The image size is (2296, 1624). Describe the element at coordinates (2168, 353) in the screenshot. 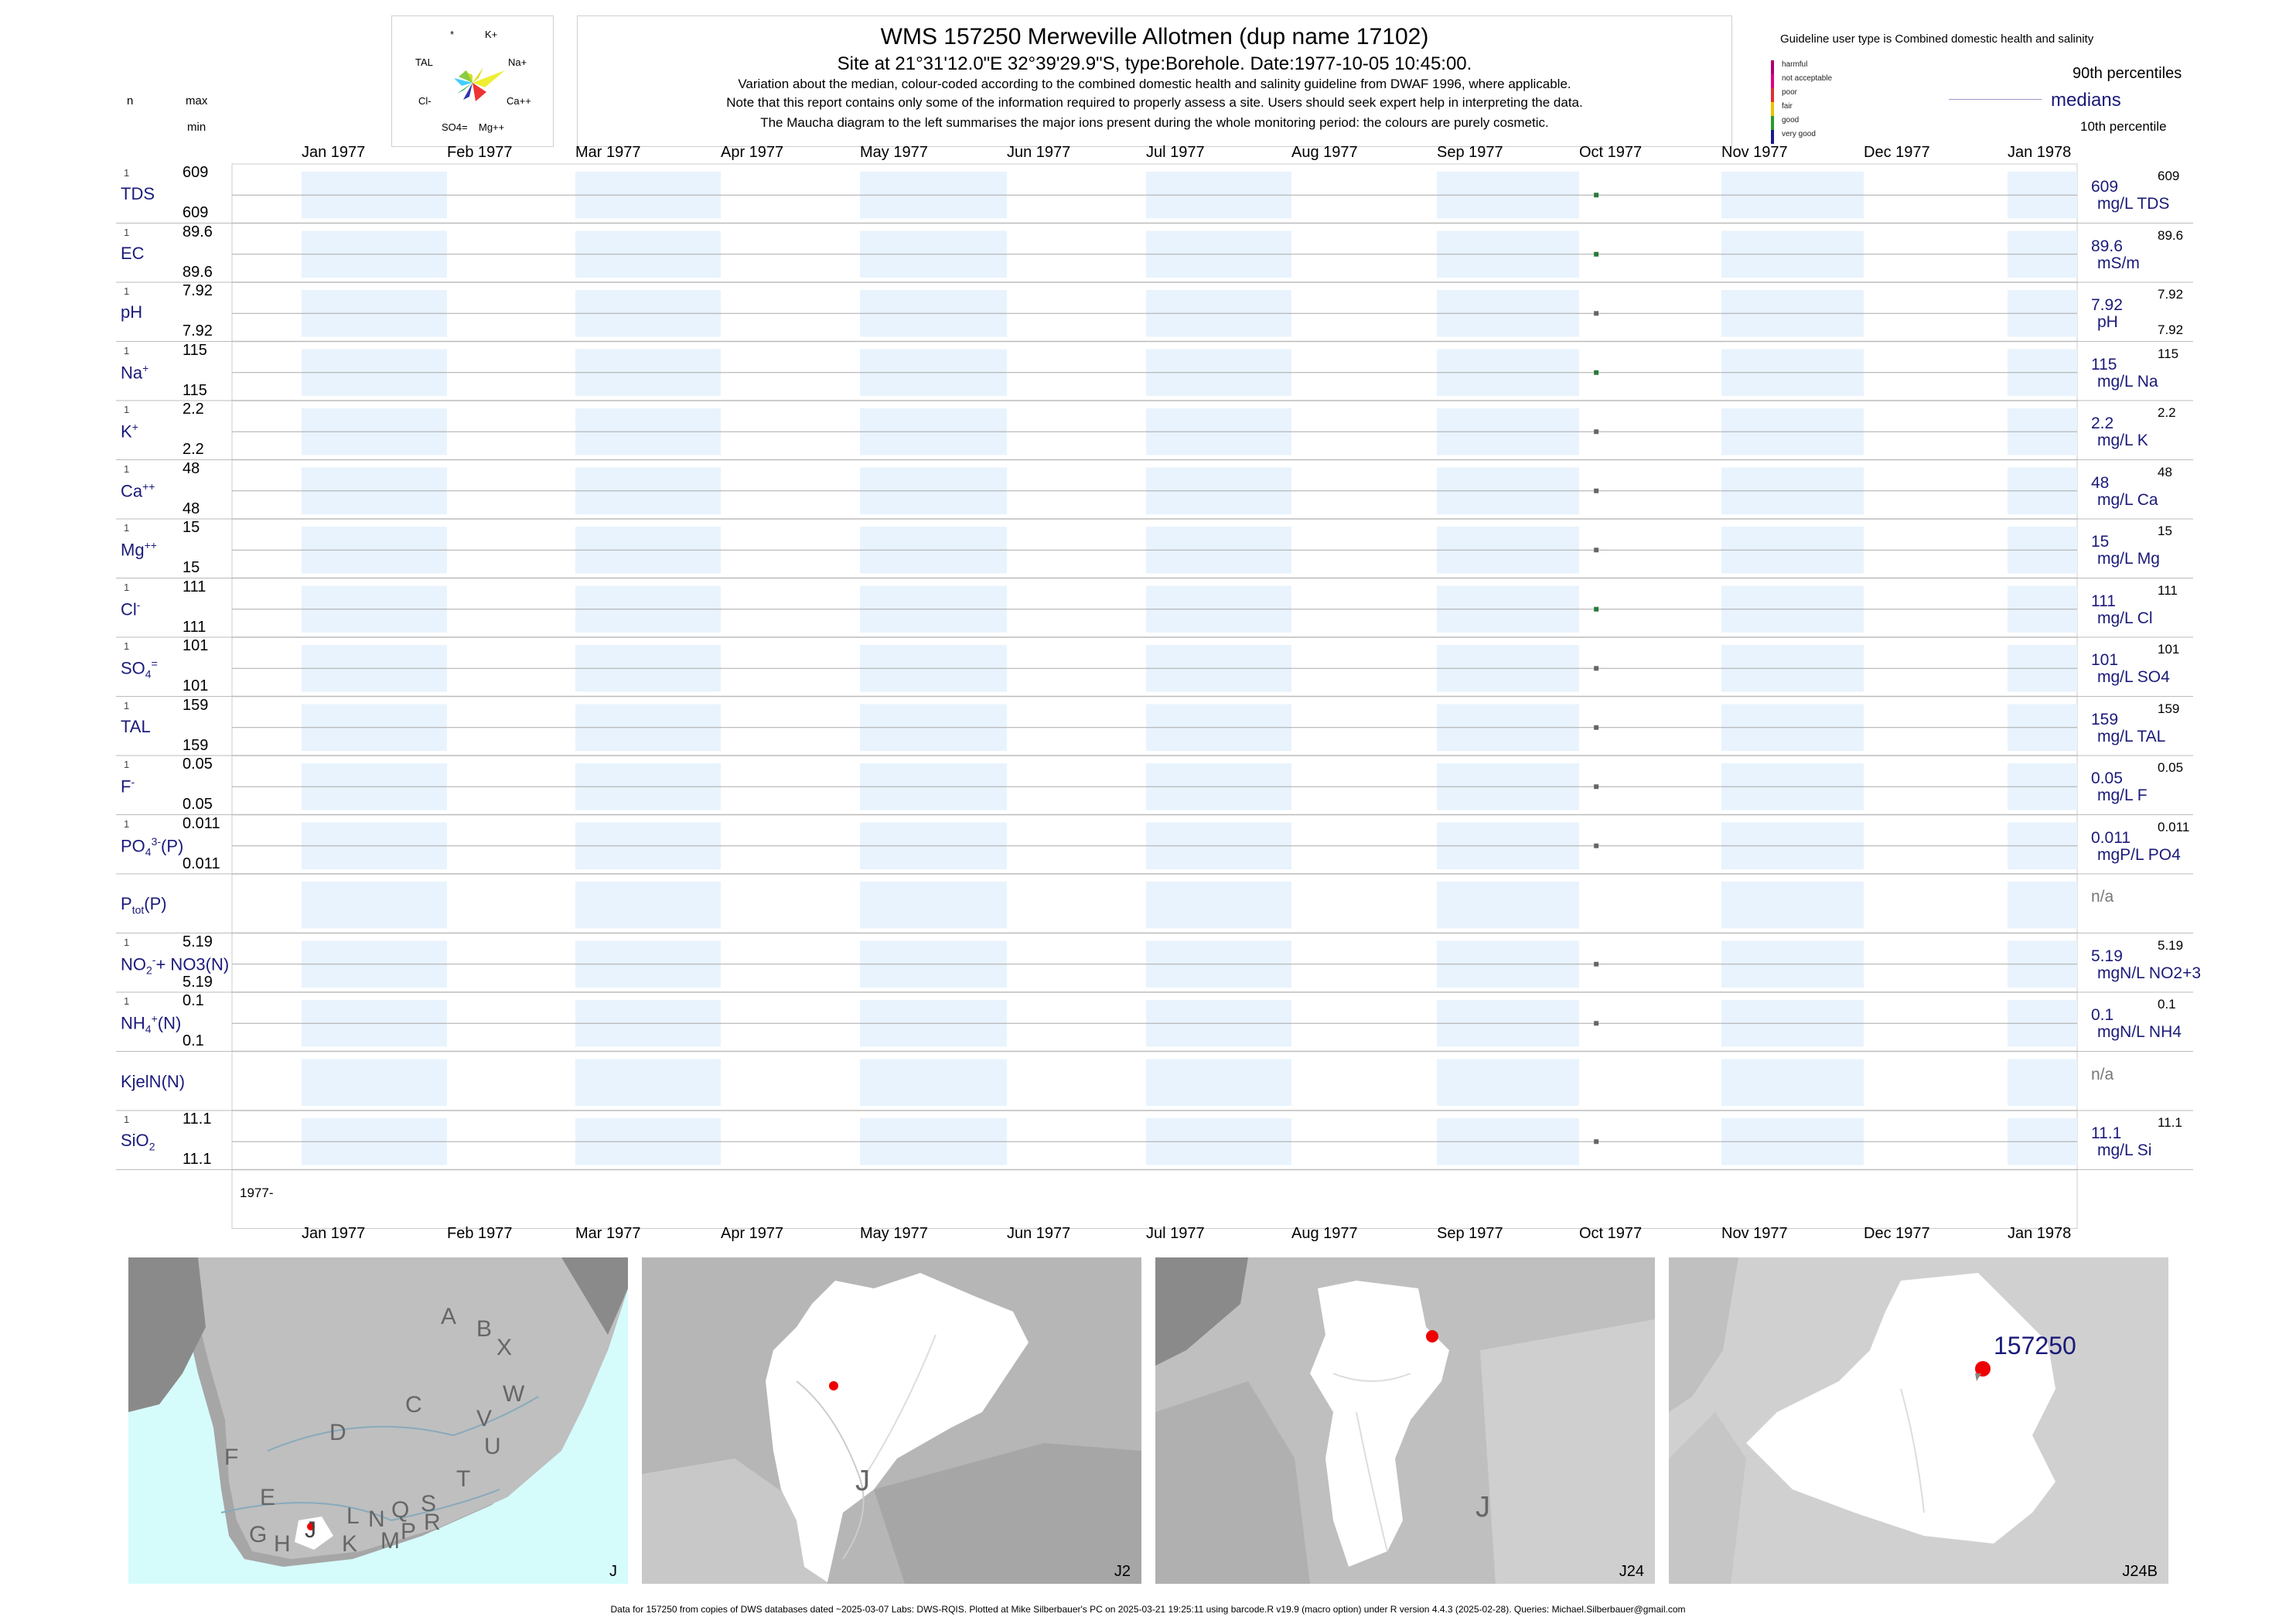

I see `row-p90: 115` at that location.